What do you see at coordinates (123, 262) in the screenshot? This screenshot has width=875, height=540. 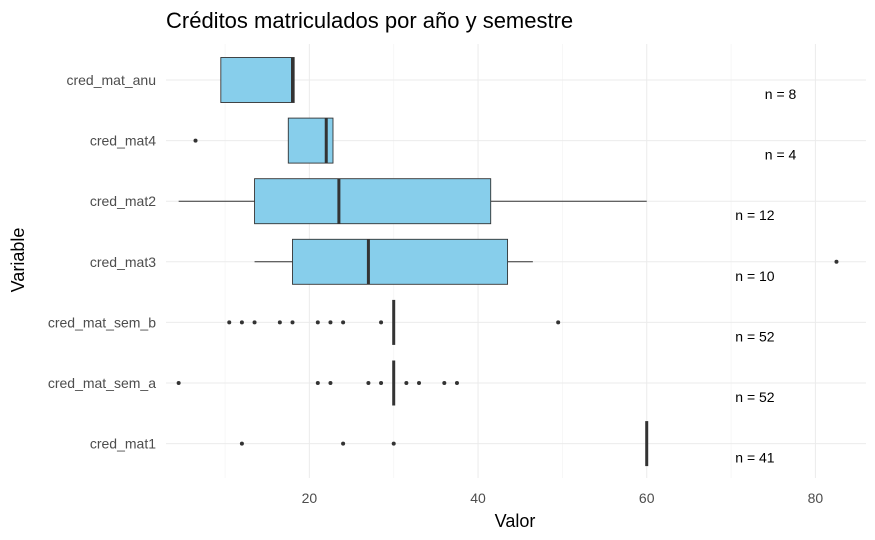 I see `y-tick-label: cred_mat3` at bounding box center [123, 262].